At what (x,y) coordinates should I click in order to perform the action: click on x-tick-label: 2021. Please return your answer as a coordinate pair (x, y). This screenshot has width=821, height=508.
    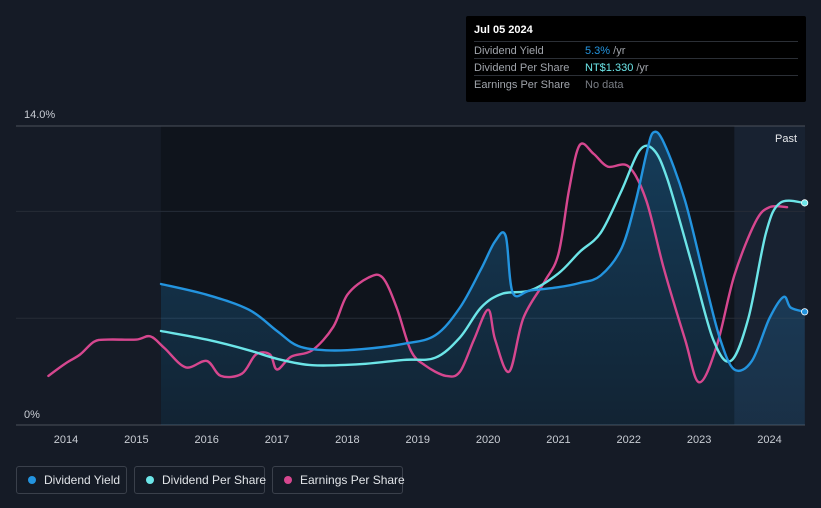
    Looking at the image, I should click on (558, 440).